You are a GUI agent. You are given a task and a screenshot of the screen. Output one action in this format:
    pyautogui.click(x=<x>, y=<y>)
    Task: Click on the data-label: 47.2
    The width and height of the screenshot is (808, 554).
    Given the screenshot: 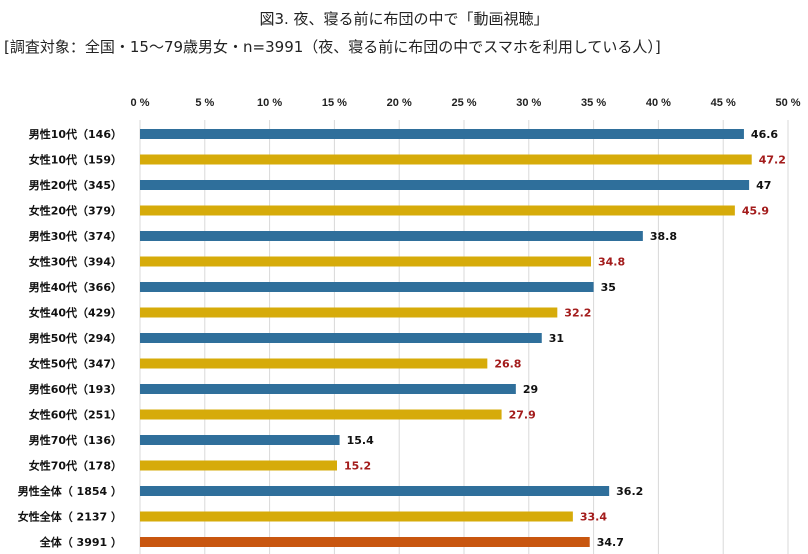 What is the action you would take?
    pyautogui.click(x=772, y=160)
    